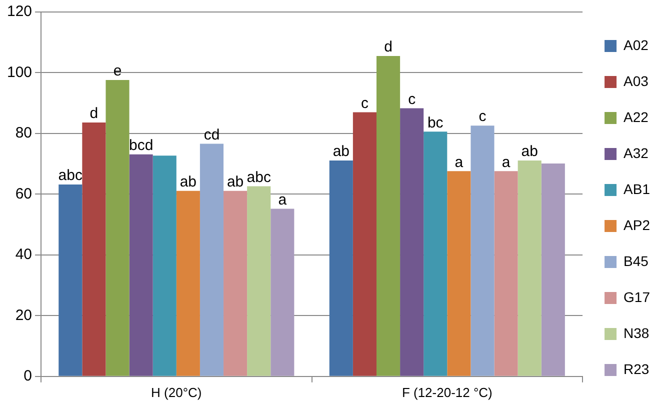 Image resolution: width=670 pixels, height=408 pixels. What do you see at coordinates (637, 224) in the screenshot?
I see `legend-label: AP2` at bounding box center [637, 224].